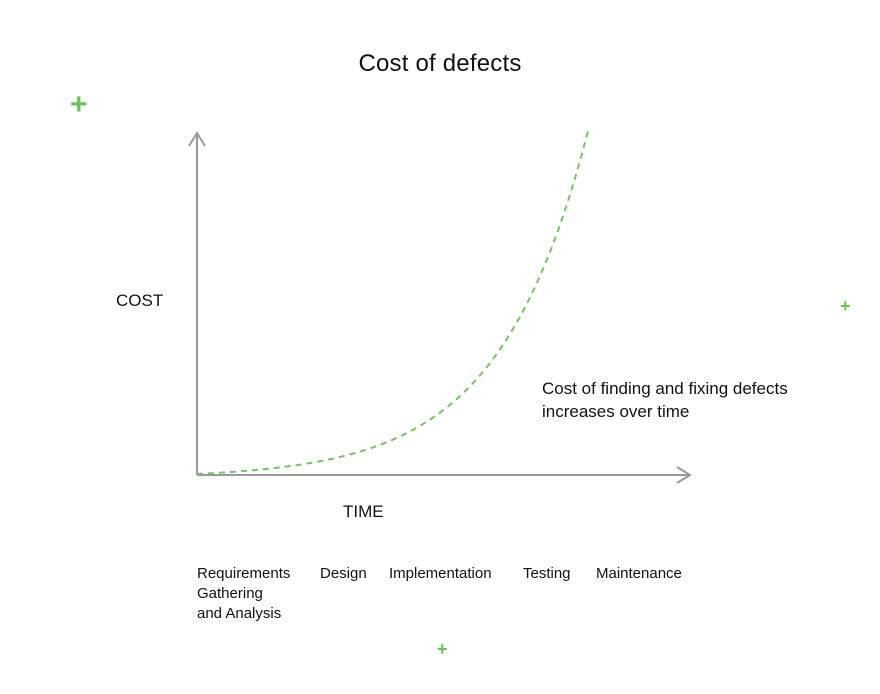  Describe the element at coordinates (244, 593) in the screenshot. I see `phase-requirements-label: Requirements Gathering and Analysis` at that location.